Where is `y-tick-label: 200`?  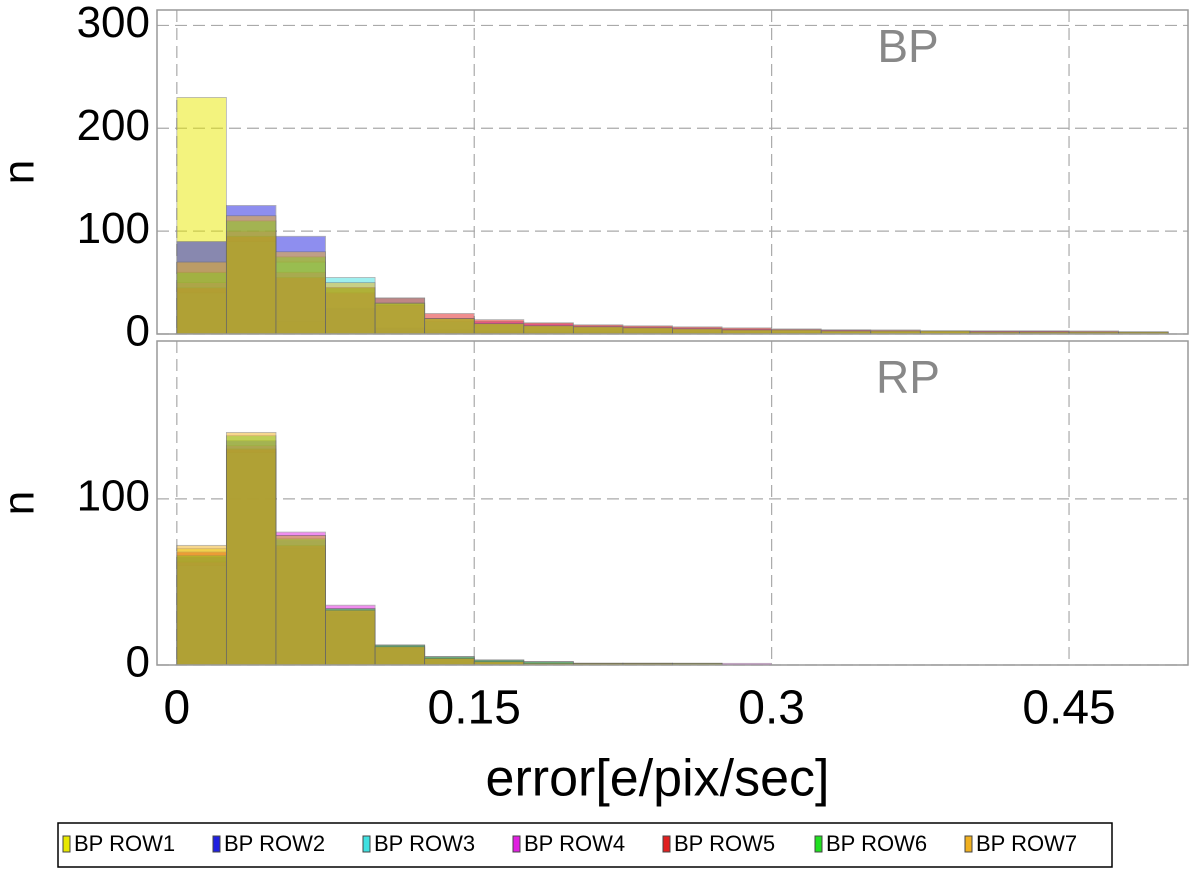
y-tick-label: 200 is located at coordinates (113, 125).